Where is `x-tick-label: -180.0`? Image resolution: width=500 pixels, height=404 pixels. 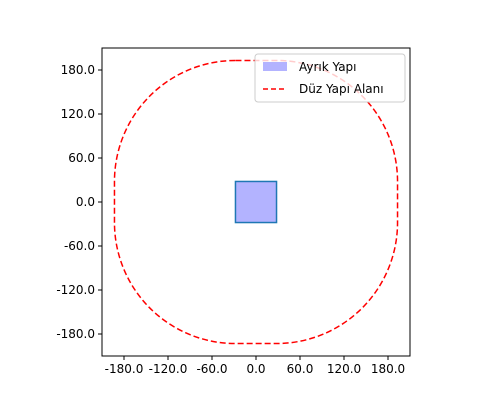 x-tick-label: -180.0 is located at coordinates (124, 369).